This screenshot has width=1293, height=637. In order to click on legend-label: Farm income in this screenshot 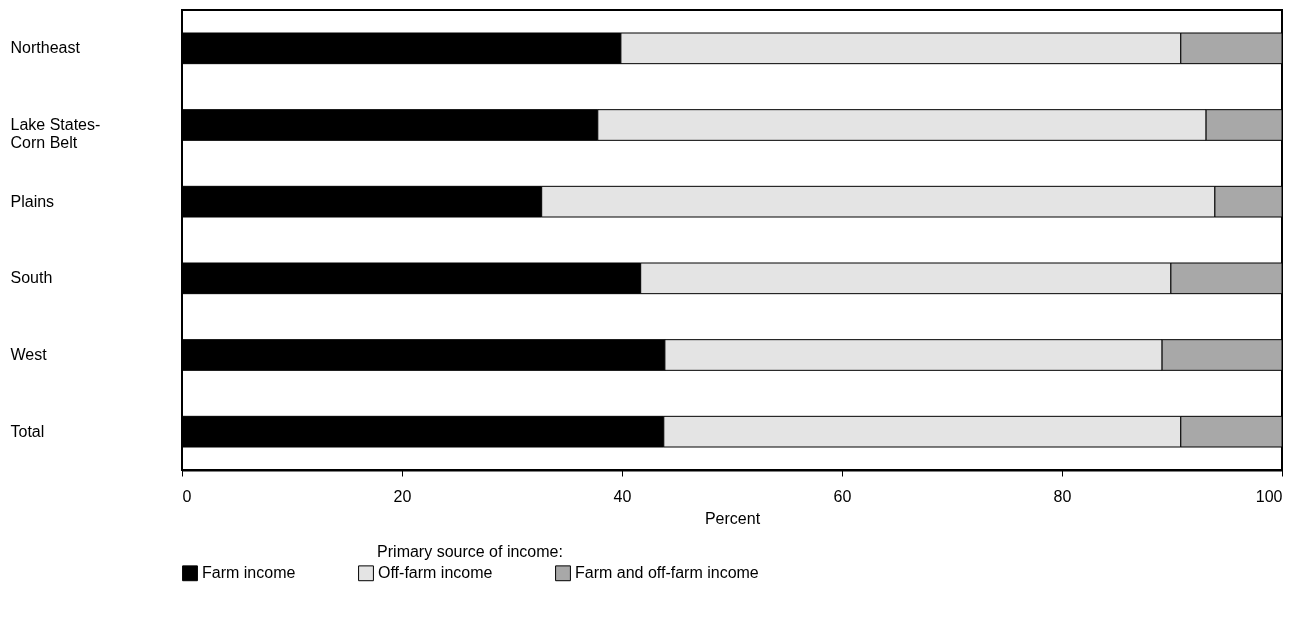, I will do `click(249, 573)`.